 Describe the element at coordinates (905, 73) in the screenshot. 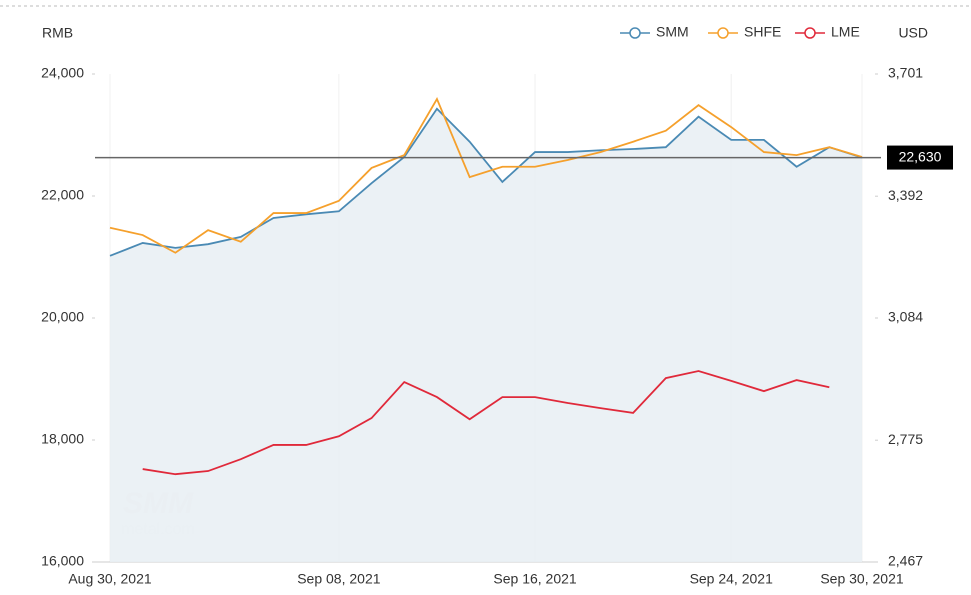

I see `y2-tick-label: 3,701` at that location.